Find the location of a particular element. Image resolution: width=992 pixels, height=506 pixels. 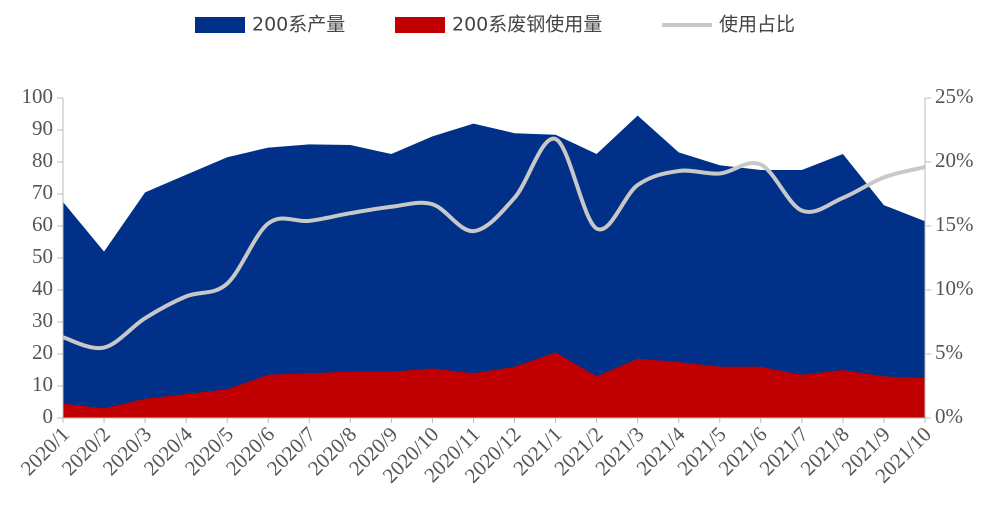

y-tick-label: 0 is located at coordinates (48, 416).